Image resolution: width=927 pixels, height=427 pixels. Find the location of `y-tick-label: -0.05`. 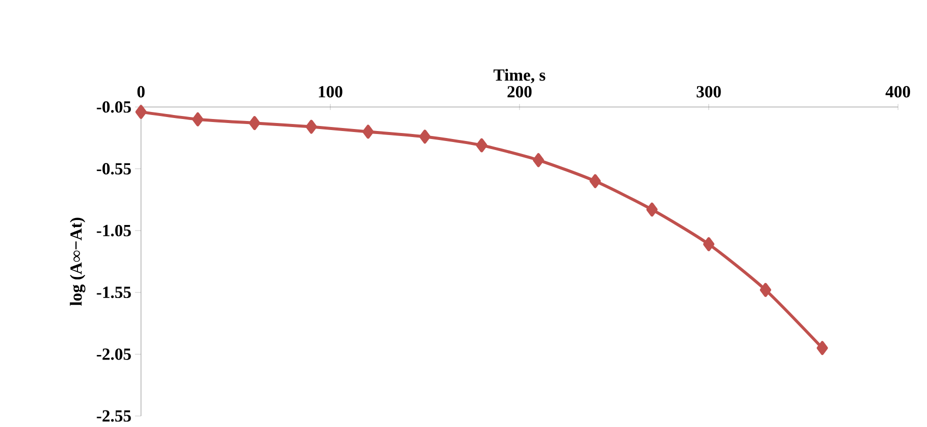

y-tick-label: -0.05 is located at coordinates (113, 107).